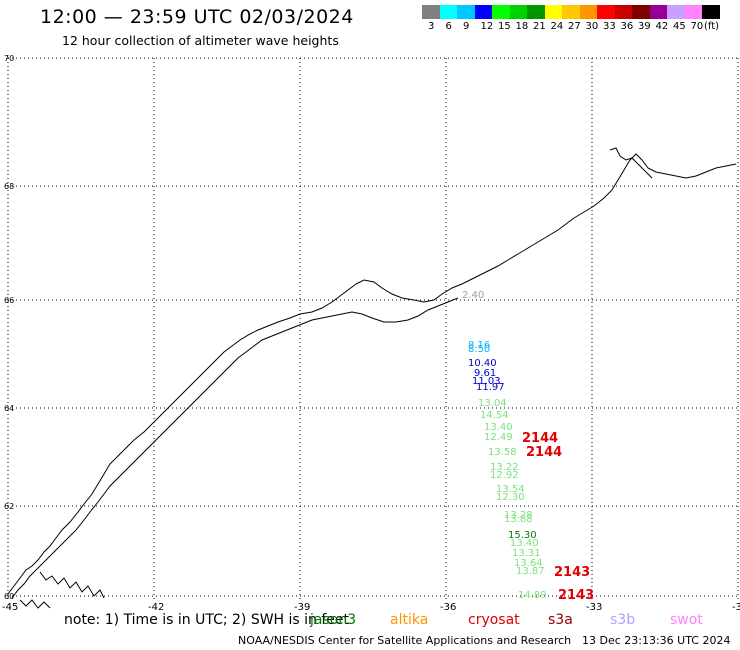  Describe the element at coordinates (482, 363) in the screenshot. I see `wave-height-label: 10.40` at that location.